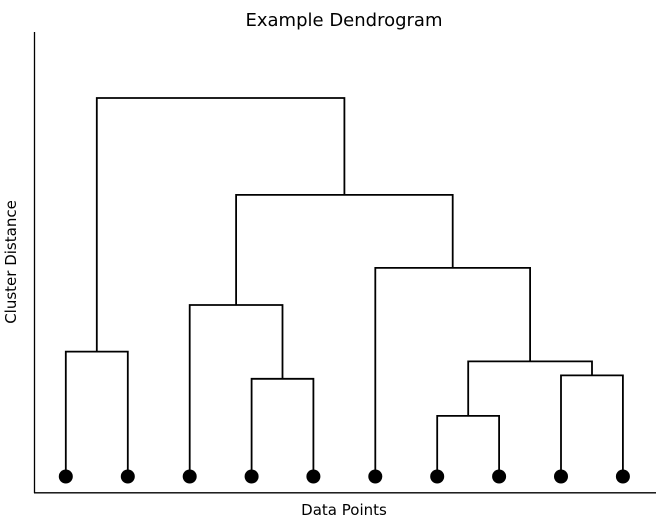 The height and width of the screenshot is (528, 663). Describe the element at coordinates (592, 425) in the screenshot. I see `dendrogram-link-m5` at that location.